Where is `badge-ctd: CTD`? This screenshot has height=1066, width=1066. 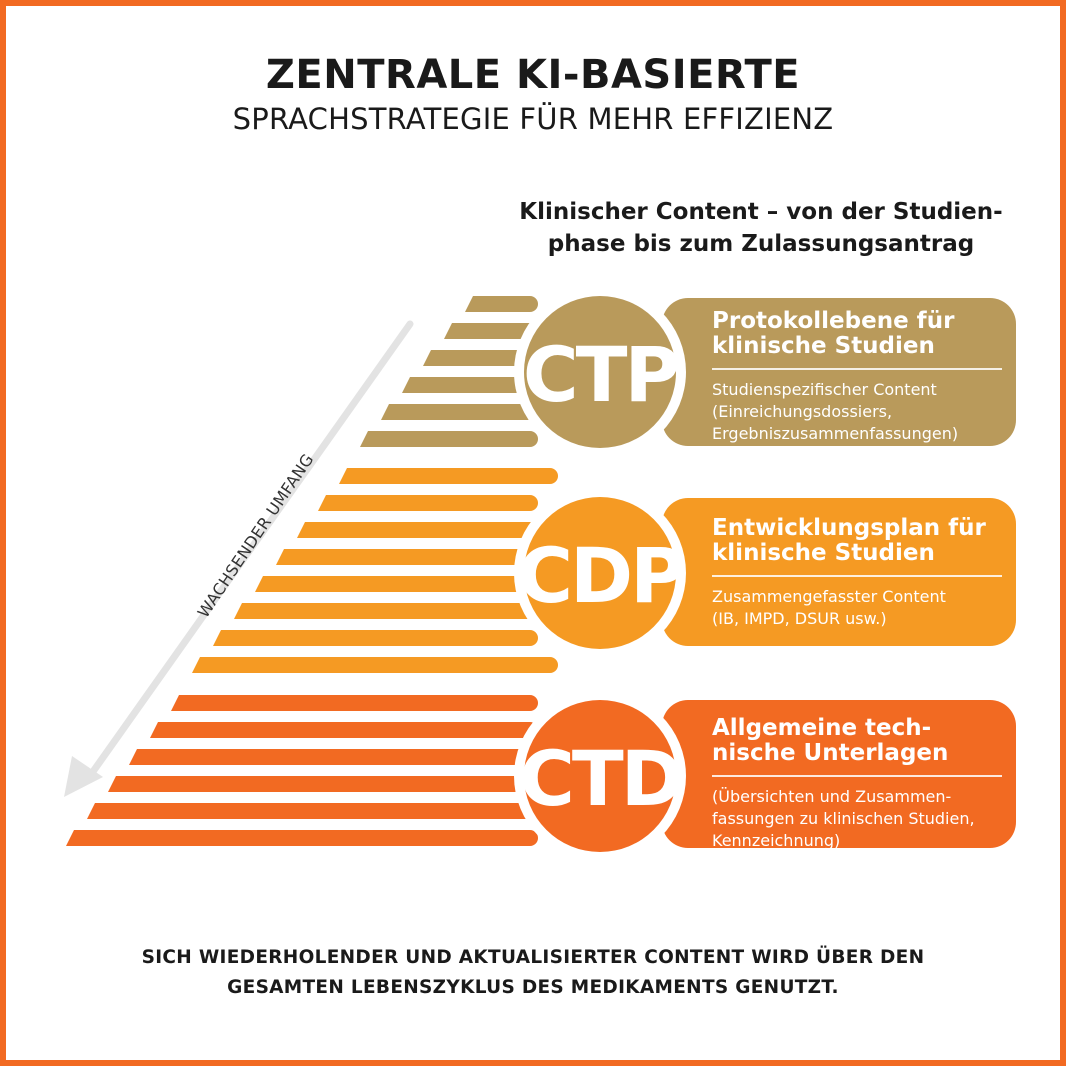 badge-ctd: CTD is located at coordinates (600, 776).